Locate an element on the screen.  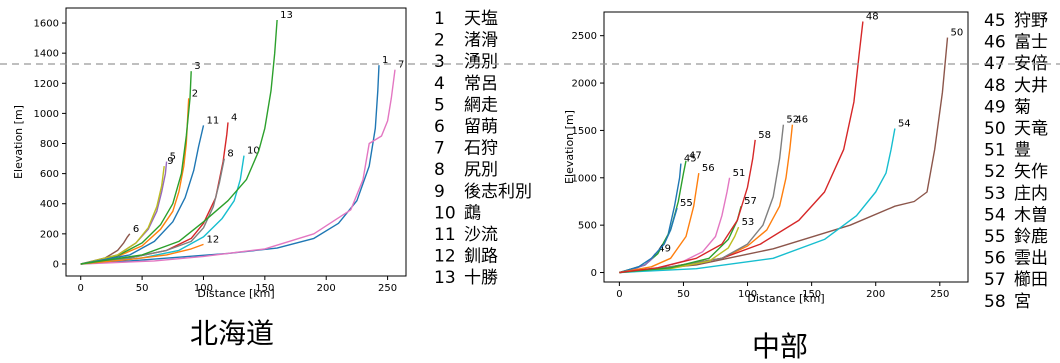
legend-number: 2 is located at coordinates (439, 41).